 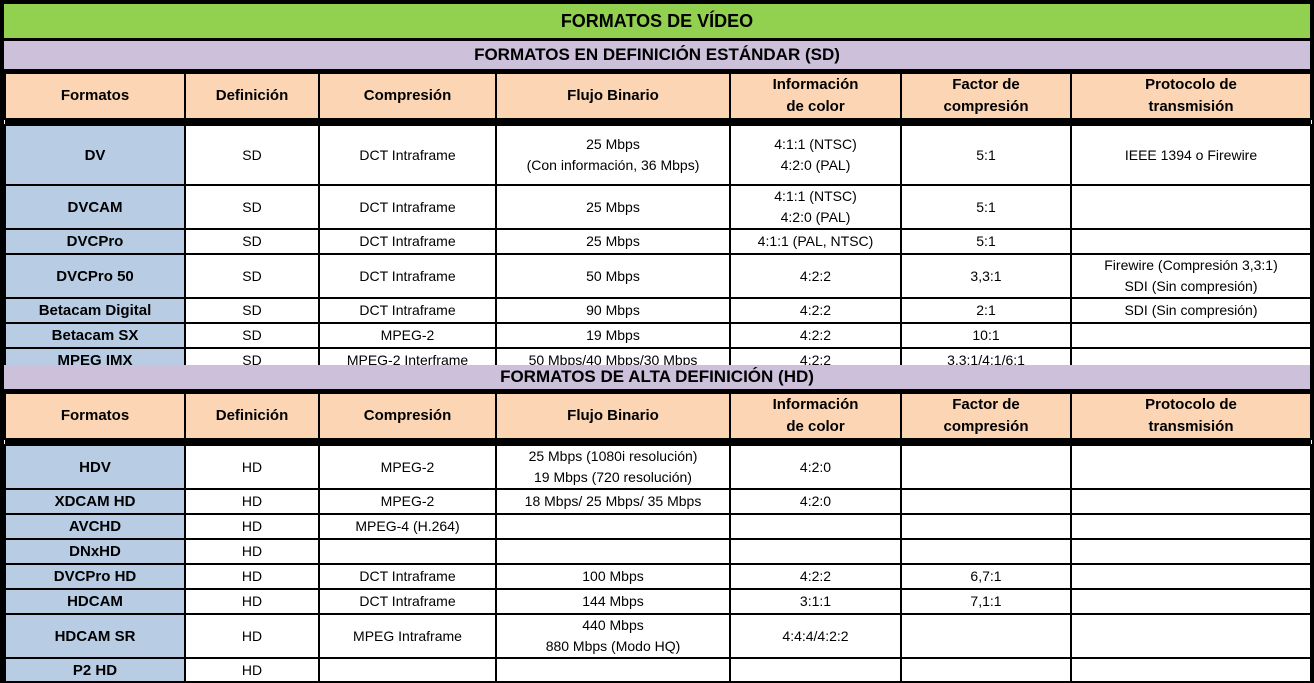 What do you see at coordinates (613, 501) in the screenshot?
I see `cell-flujo: 18 Mbps/ 25 Mbps/ 35 Mbps` at bounding box center [613, 501].